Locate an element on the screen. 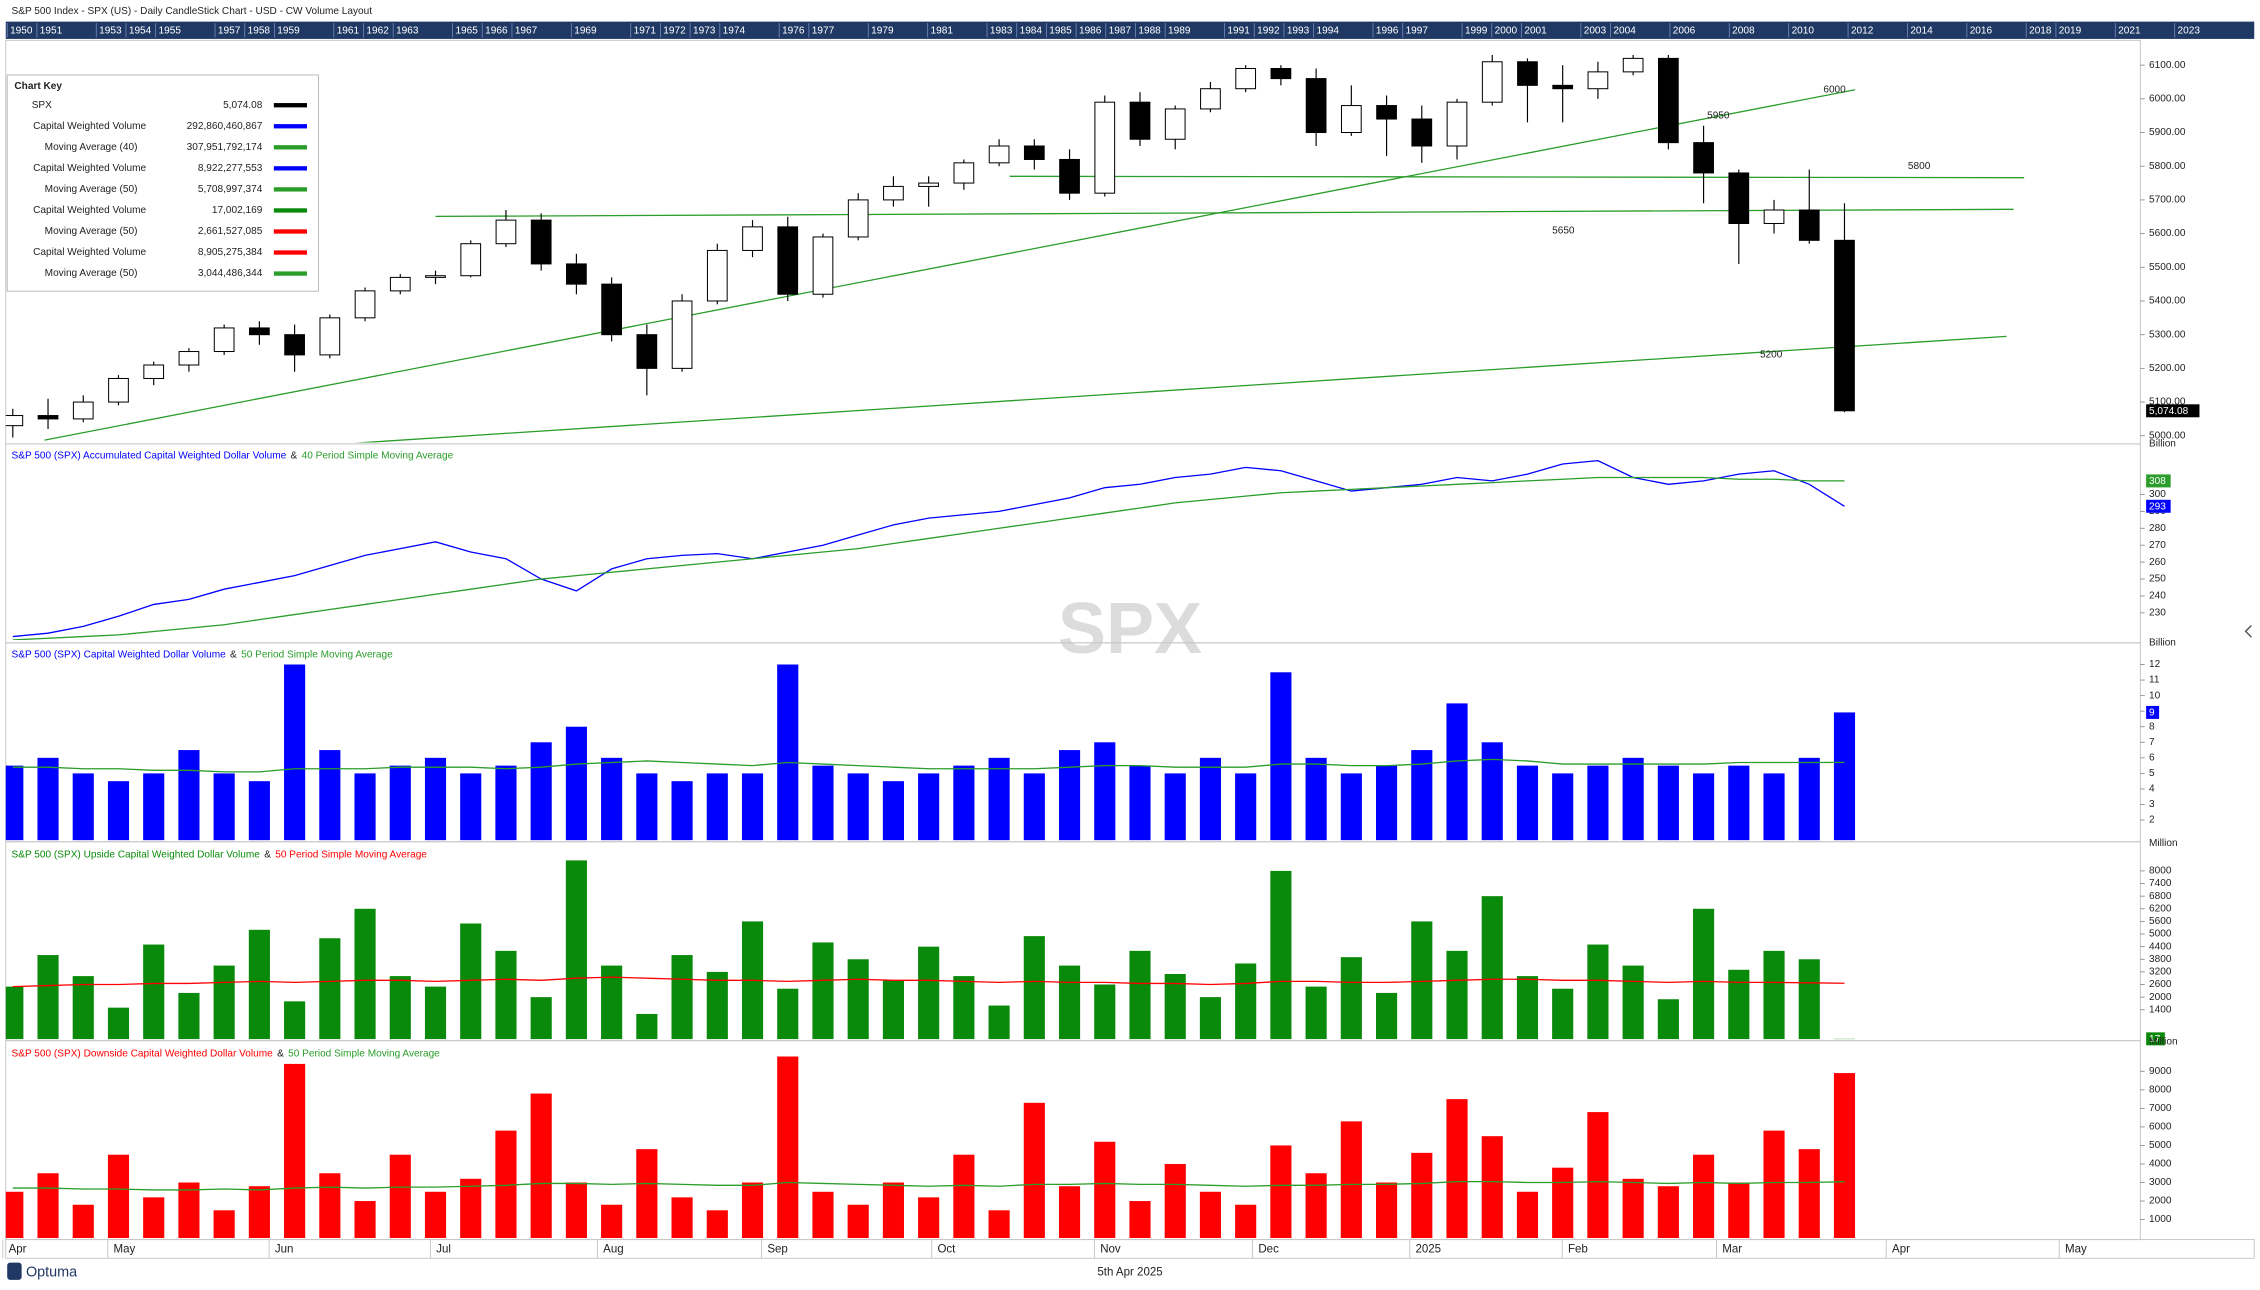 Image resolution: width=2260 pixels, height=1290 pixels. year-label: 1957 is located at coordinates (229, 31).